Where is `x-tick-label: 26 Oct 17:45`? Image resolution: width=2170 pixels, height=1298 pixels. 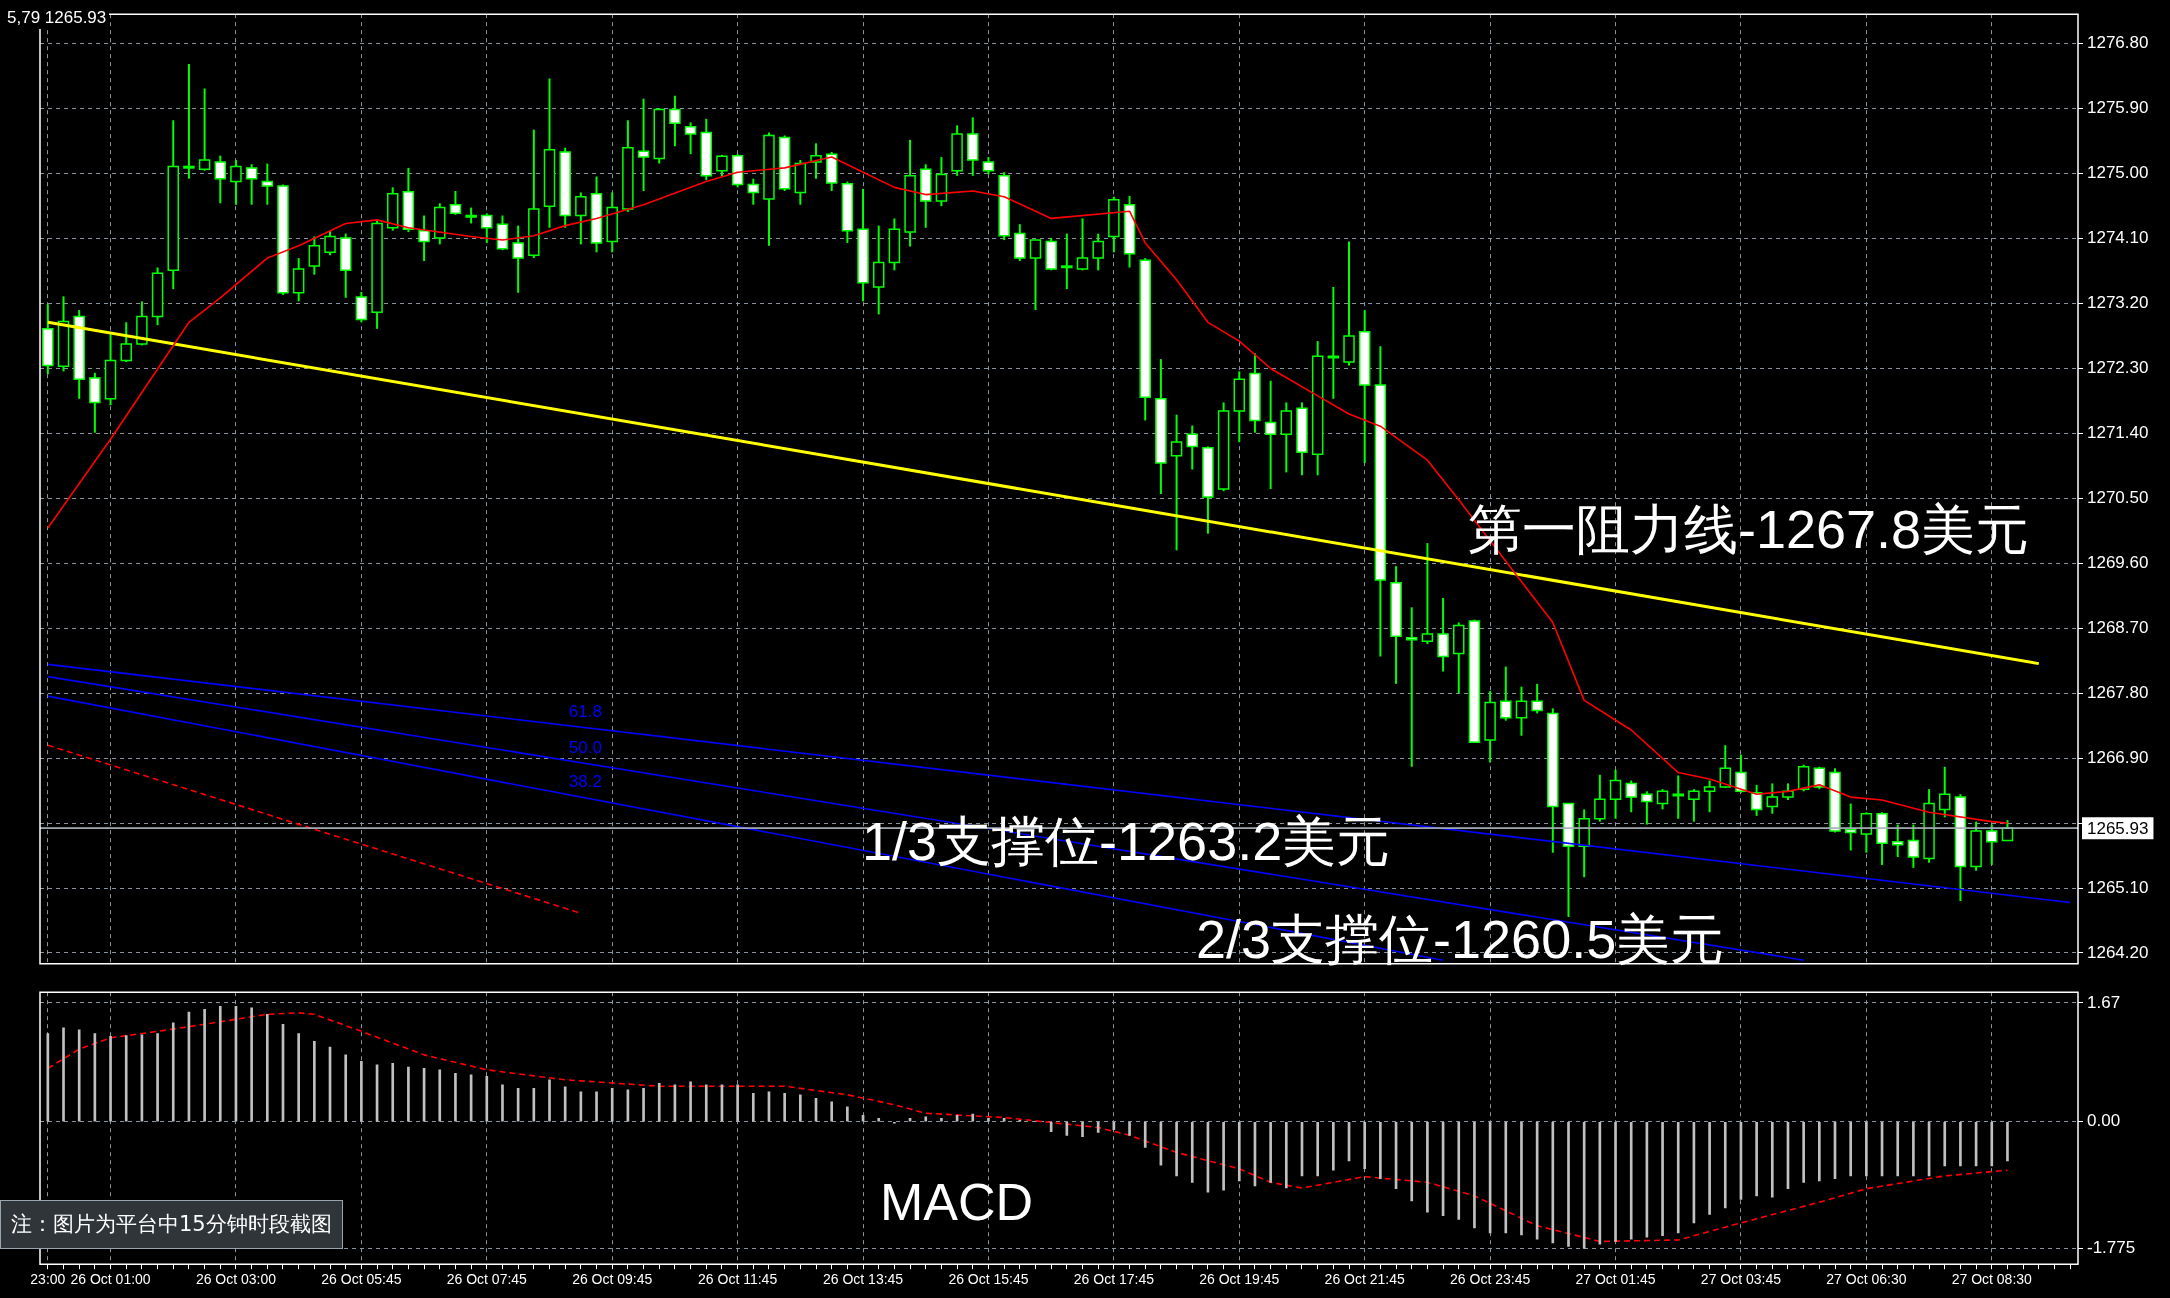
x-tick-label: 26 Oct 17:45 is located at coordinates (1114, 1279).